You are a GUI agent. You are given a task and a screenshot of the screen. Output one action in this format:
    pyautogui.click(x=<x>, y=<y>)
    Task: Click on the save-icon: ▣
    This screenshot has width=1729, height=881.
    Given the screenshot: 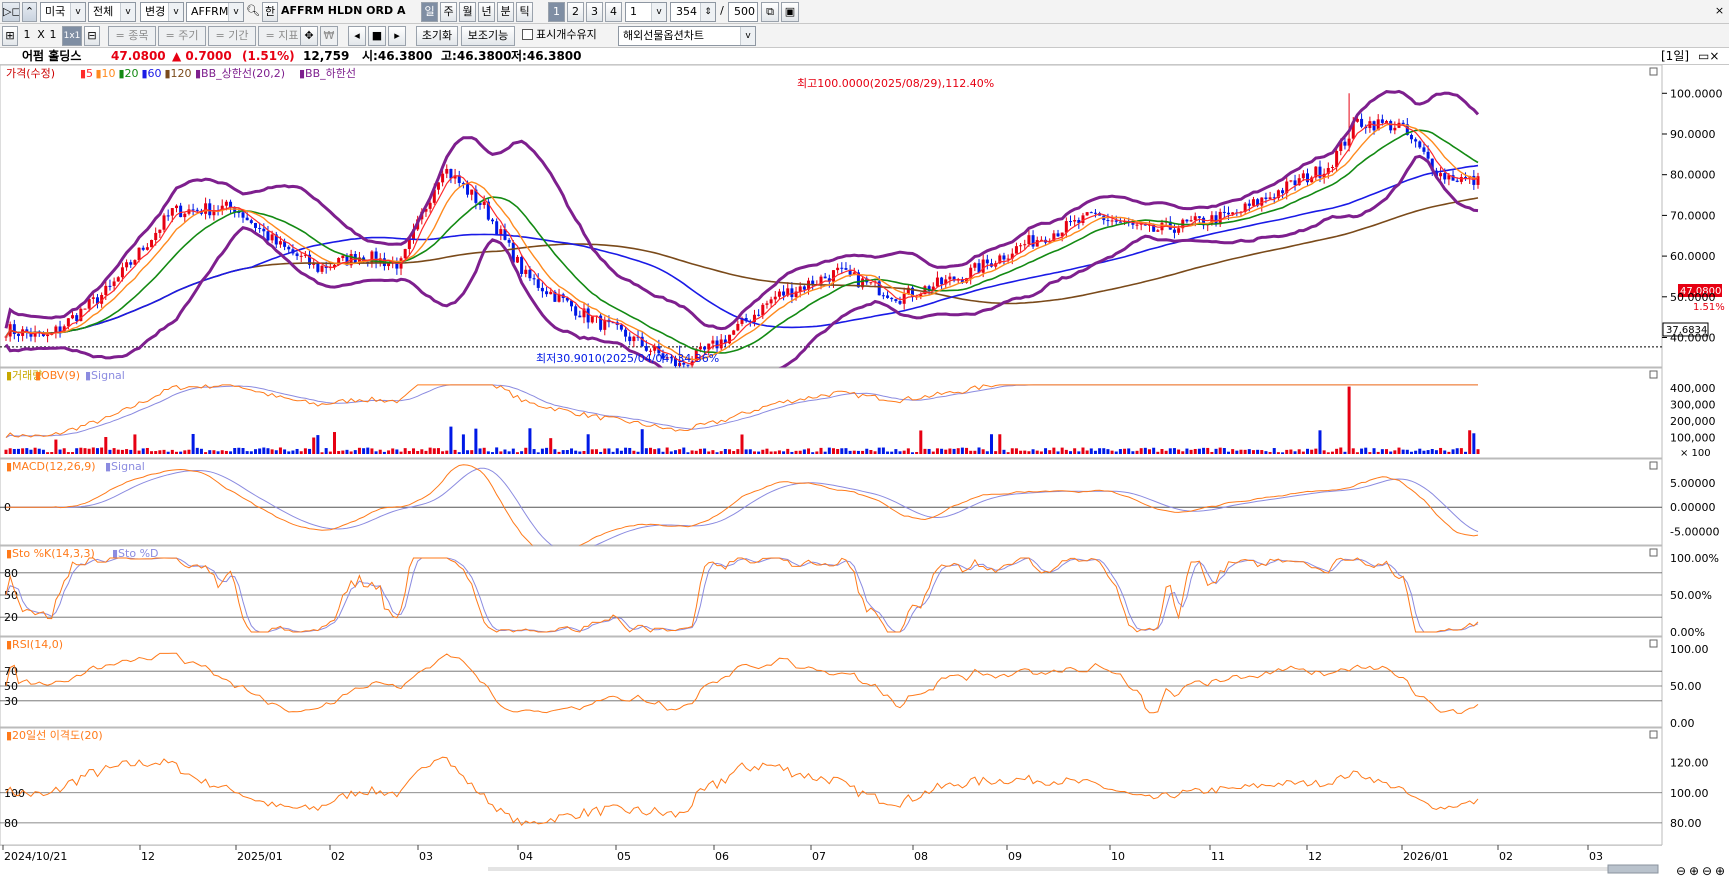 What is the action you would take?
    pyautogui.click(x=790, y=12)
    